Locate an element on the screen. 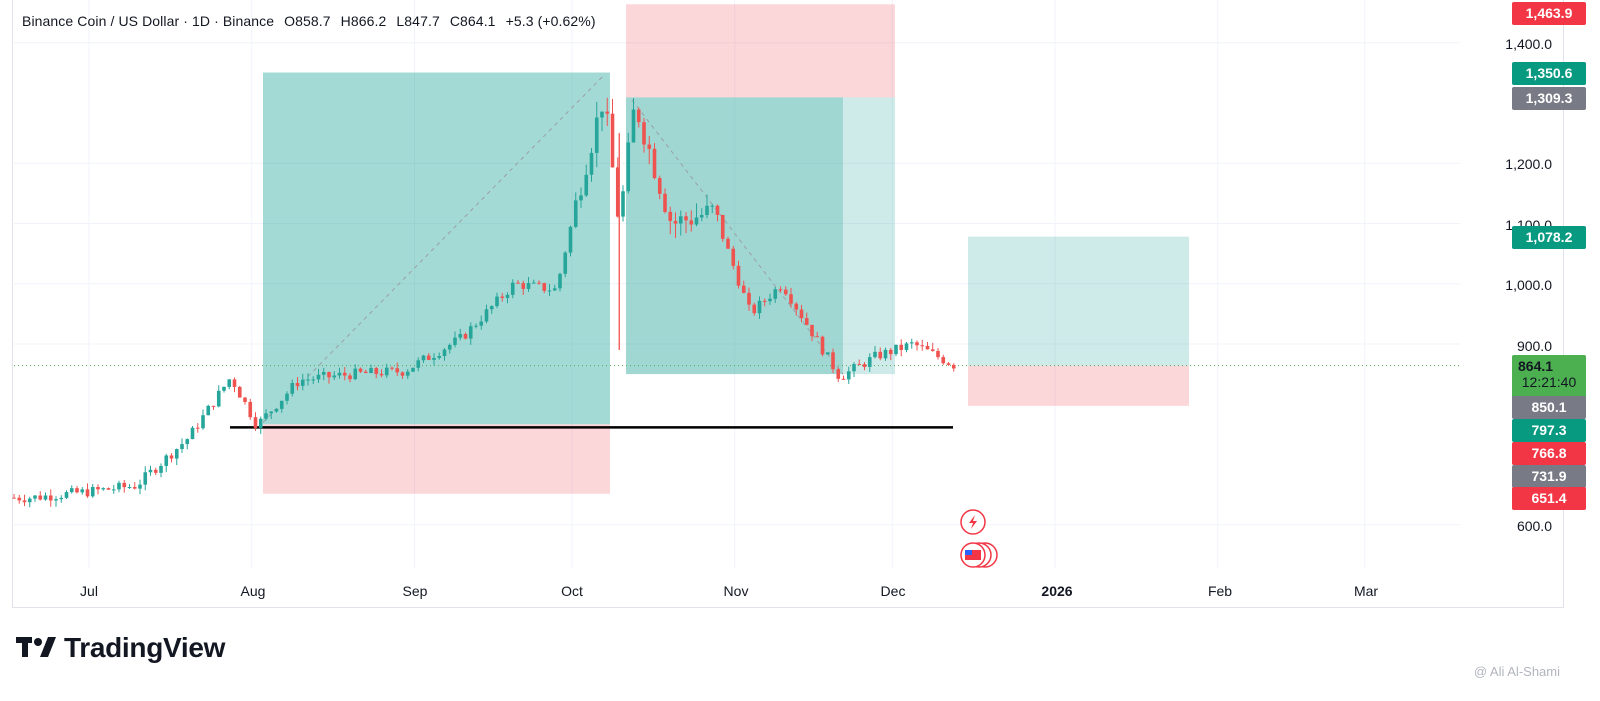  price-label-target-1350: 1,350.6 is located at coordinates (1549, 73).